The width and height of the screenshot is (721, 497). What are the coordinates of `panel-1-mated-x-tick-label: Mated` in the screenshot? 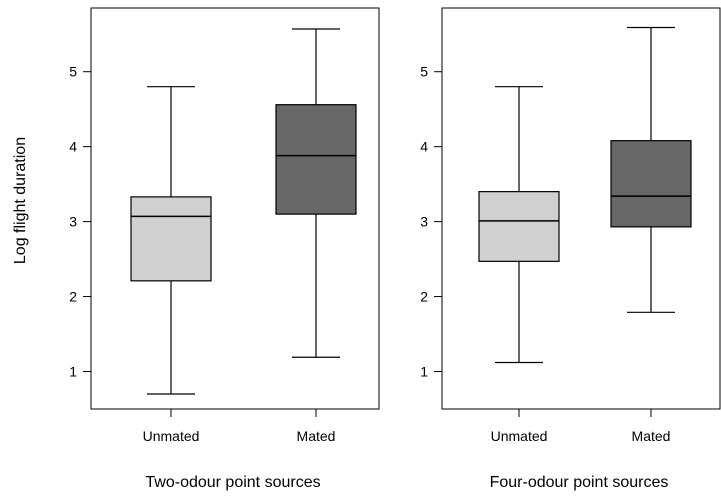 It's located at (316, 436).